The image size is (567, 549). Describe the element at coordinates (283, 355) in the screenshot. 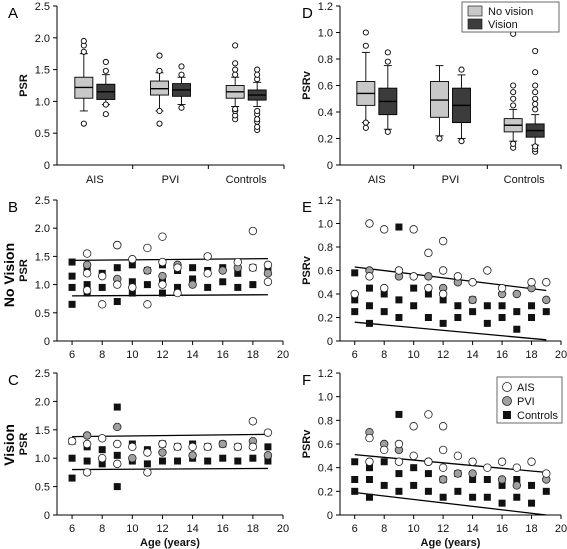

I see `x-tick-label: 20` at that location.